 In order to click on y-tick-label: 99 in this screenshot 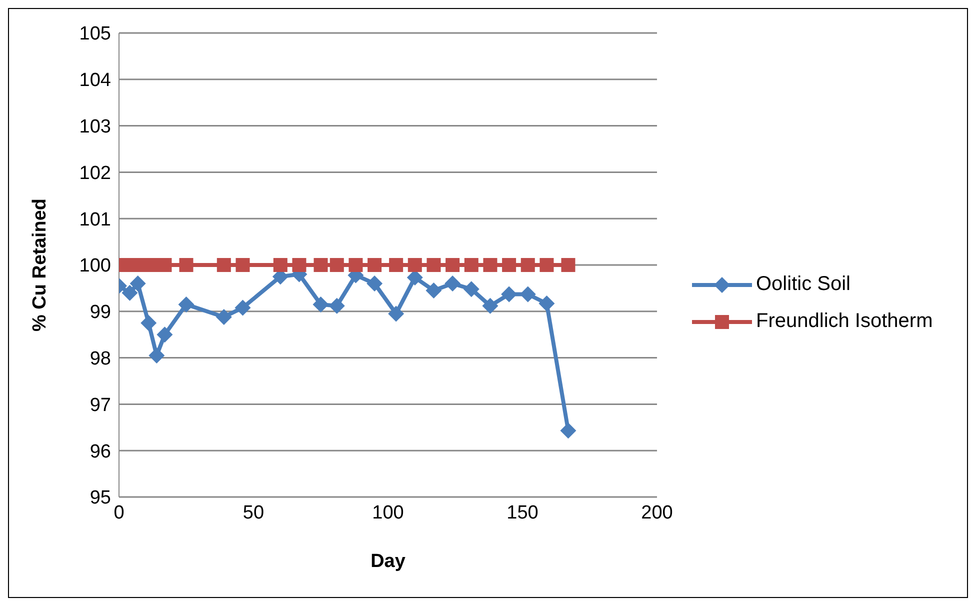, I will do `click(100, 313)`.